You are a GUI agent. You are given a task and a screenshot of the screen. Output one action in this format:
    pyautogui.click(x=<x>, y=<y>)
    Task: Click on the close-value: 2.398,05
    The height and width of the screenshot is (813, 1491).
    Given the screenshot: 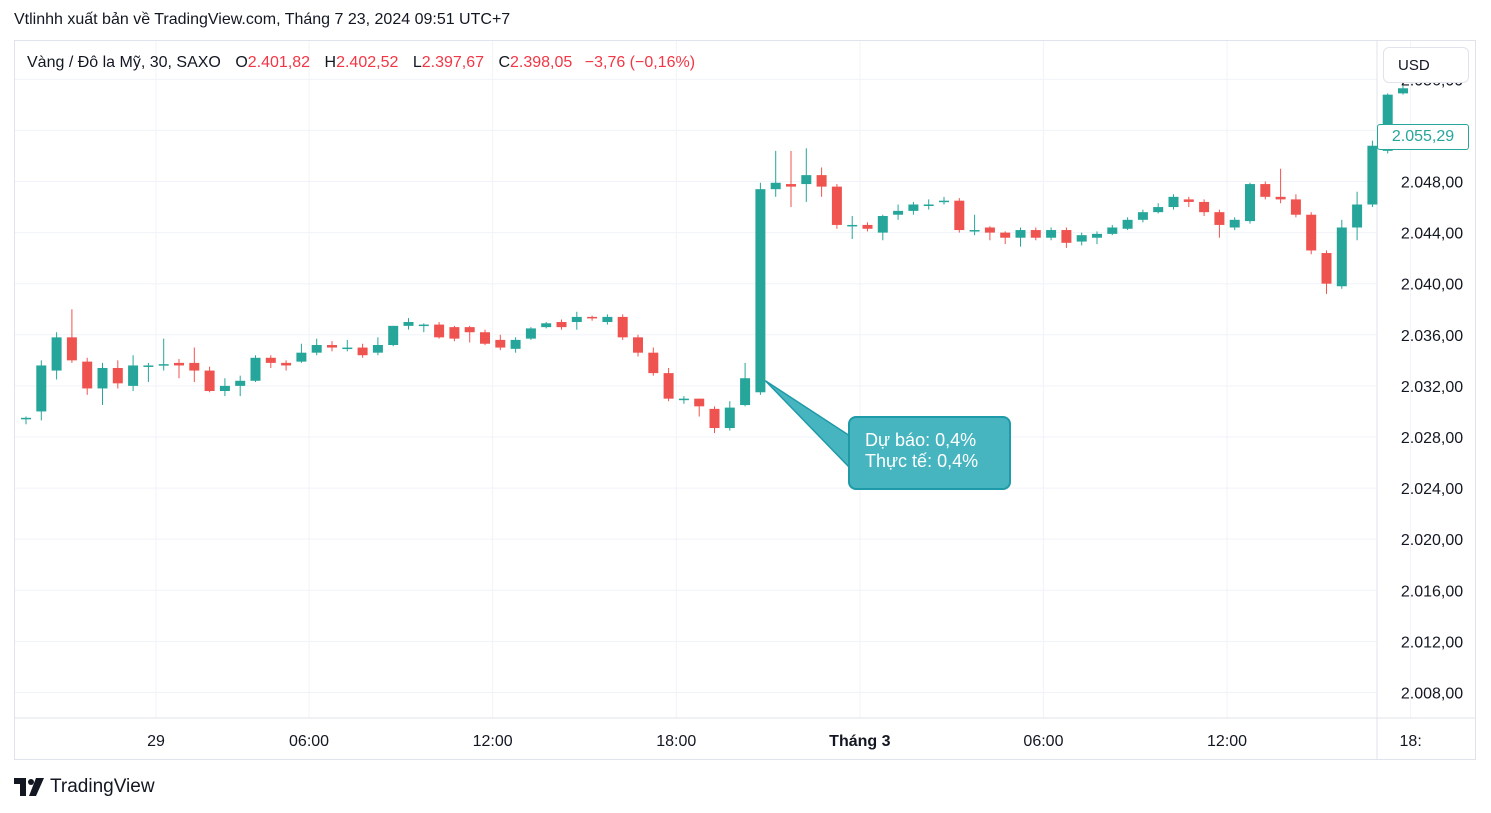 What is the action you would take?
    pyautogui.click(x=541, y=62)
    